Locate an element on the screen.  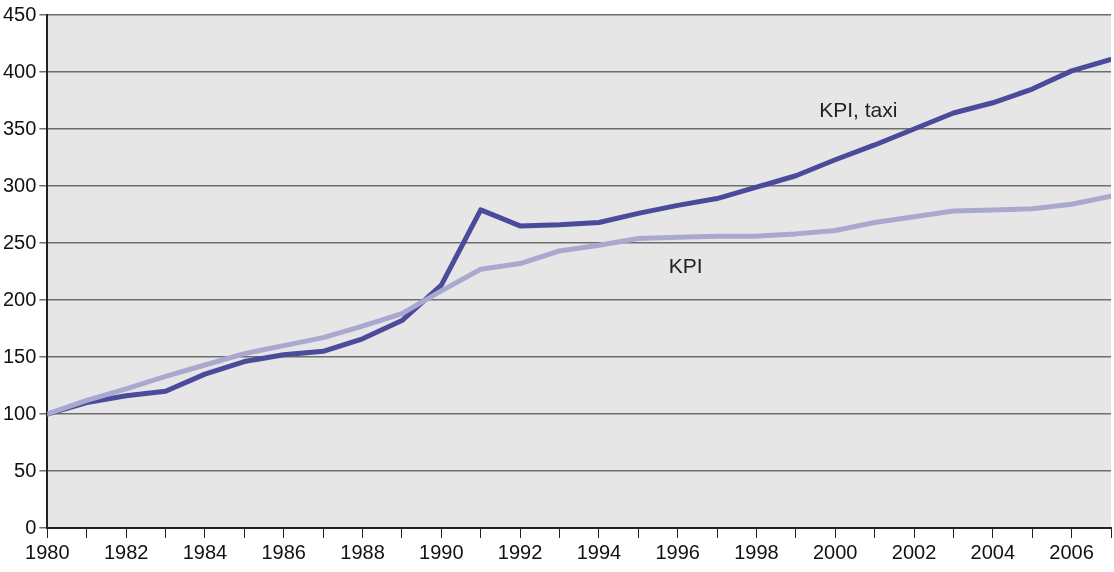
x-tick-label: 2004 is located at coordinates (993, 551).